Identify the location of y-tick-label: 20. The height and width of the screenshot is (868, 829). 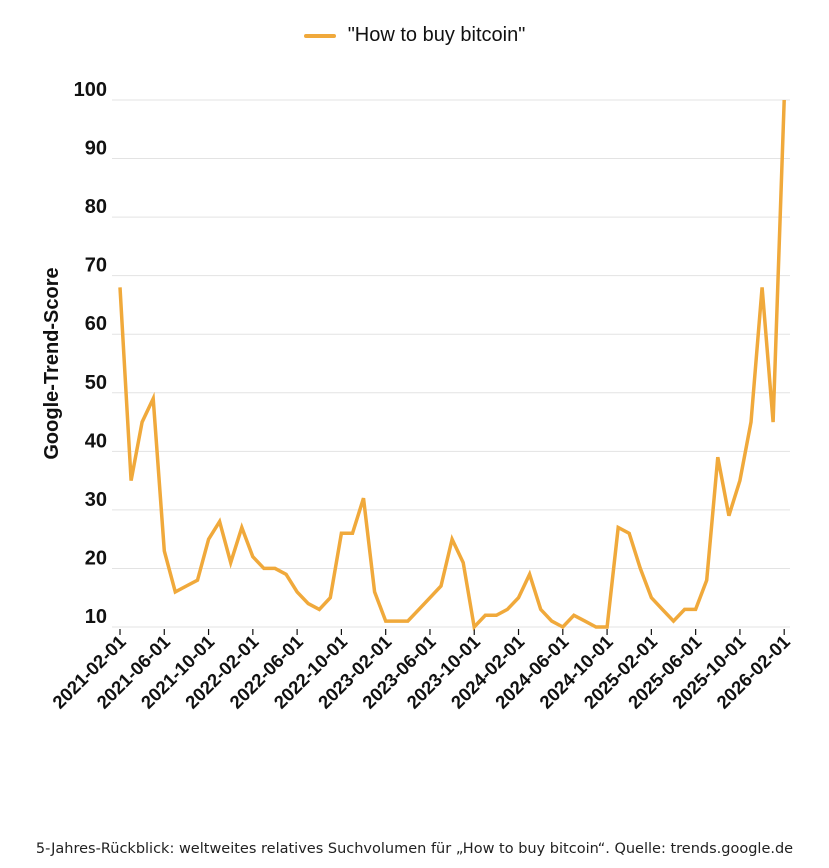
(96, 558).